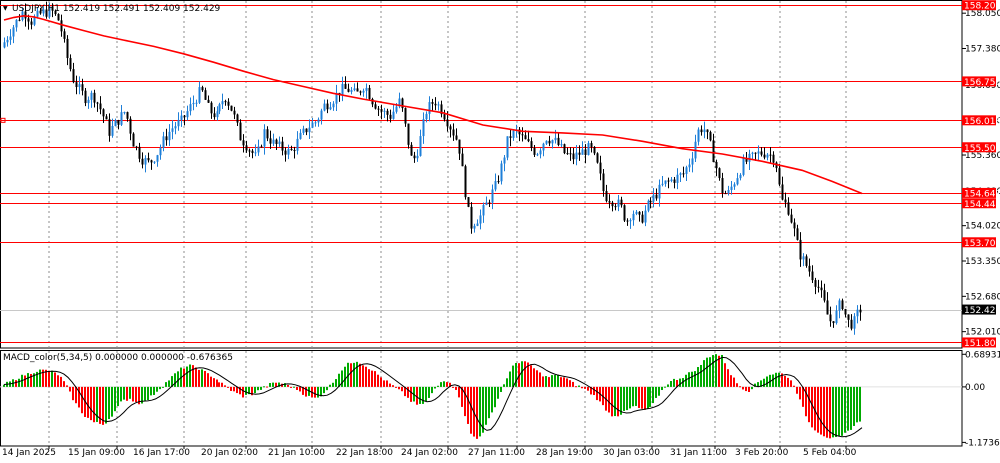 The width and height of the screenshot is (1000, 463). What do you see at coordinates (979, 309) in the screenshot?
I see `current-price-badge` at bounding box center [979, 309].